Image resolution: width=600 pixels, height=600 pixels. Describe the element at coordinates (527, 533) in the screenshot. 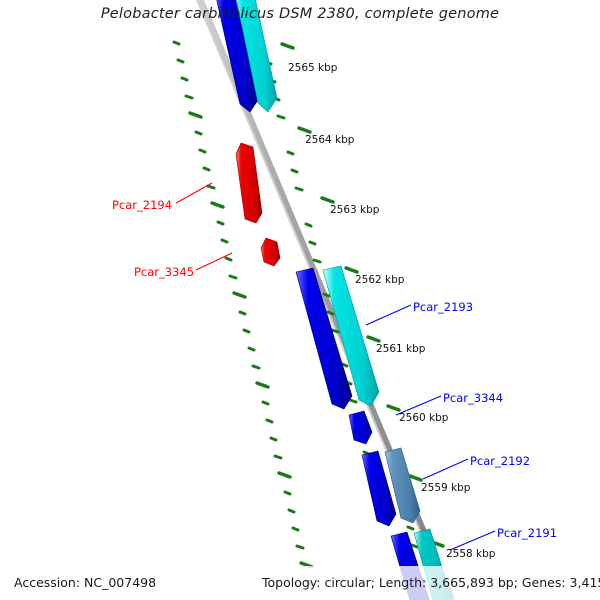

I see `gene-label-Pcar_2191: Pcar_2191` at that location.